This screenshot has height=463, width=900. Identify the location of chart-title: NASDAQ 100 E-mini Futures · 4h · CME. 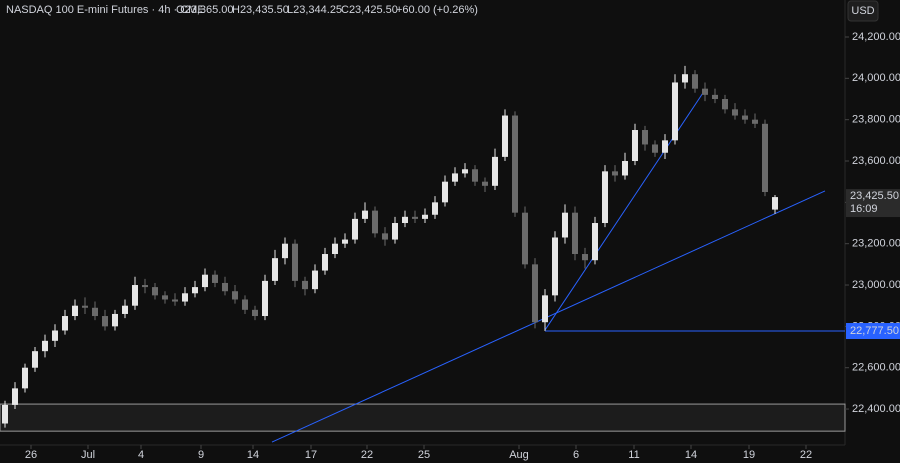
(105, 10).